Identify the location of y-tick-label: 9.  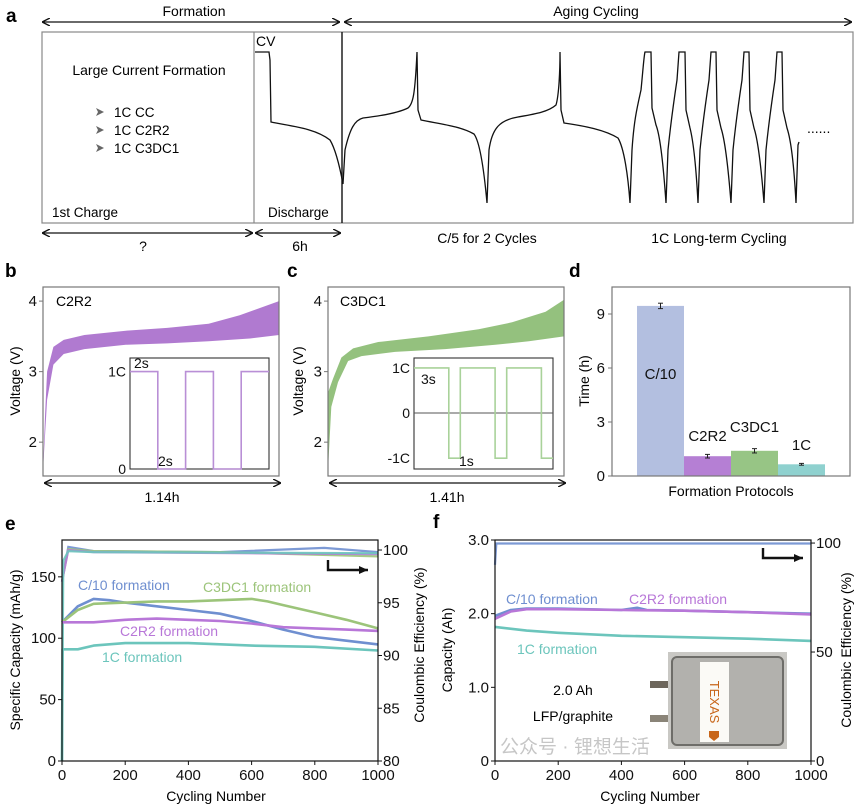
(601, 314).